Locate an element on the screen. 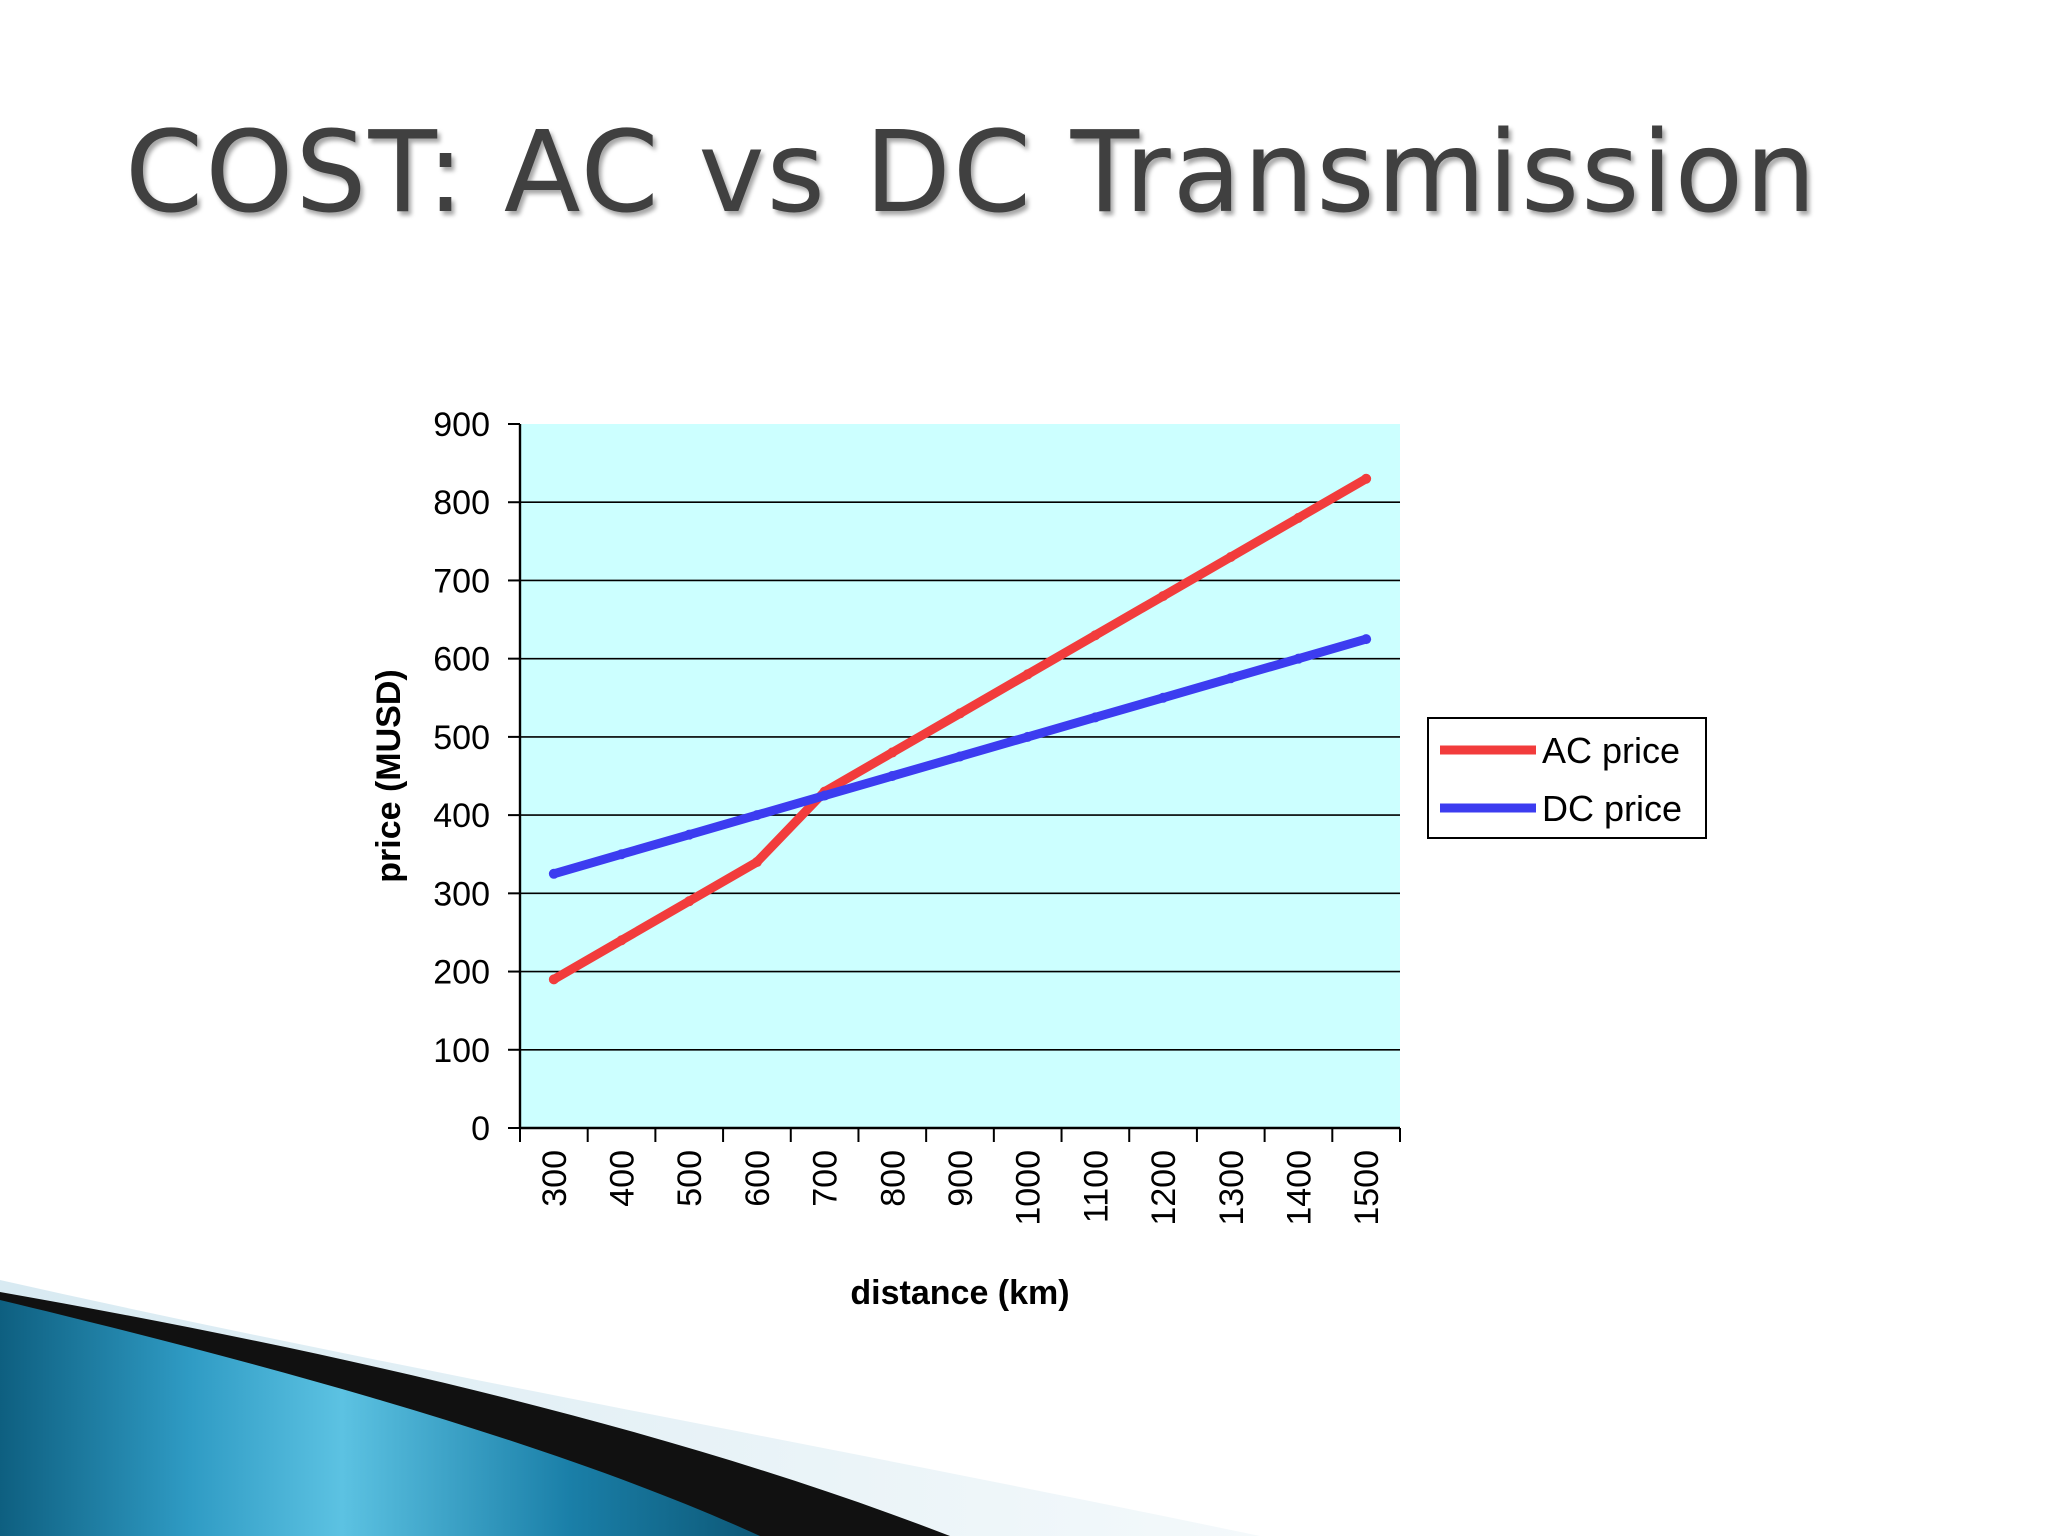 The image size is (2048, 1536). y-axis-title: price (MUSD) is located at coordinates (389, 775).